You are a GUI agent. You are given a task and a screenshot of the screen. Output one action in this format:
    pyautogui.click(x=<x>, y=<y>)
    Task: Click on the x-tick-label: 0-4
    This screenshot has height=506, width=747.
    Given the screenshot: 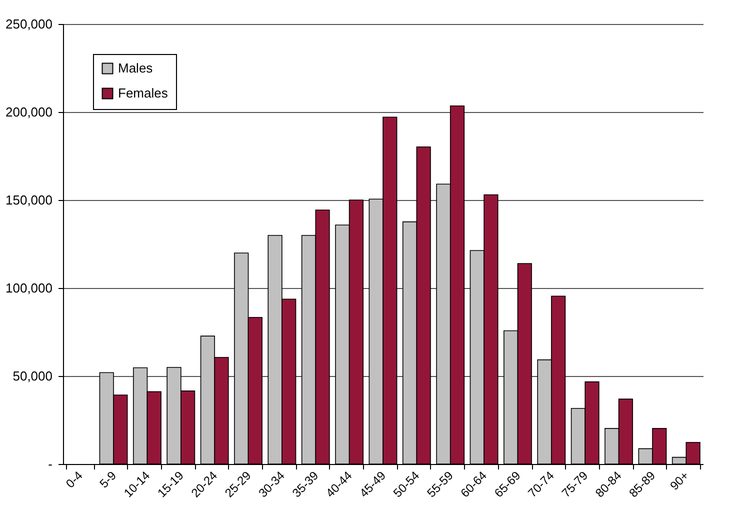 What is the action you would take?
    pyautogui.click(x=74, y=479)
    